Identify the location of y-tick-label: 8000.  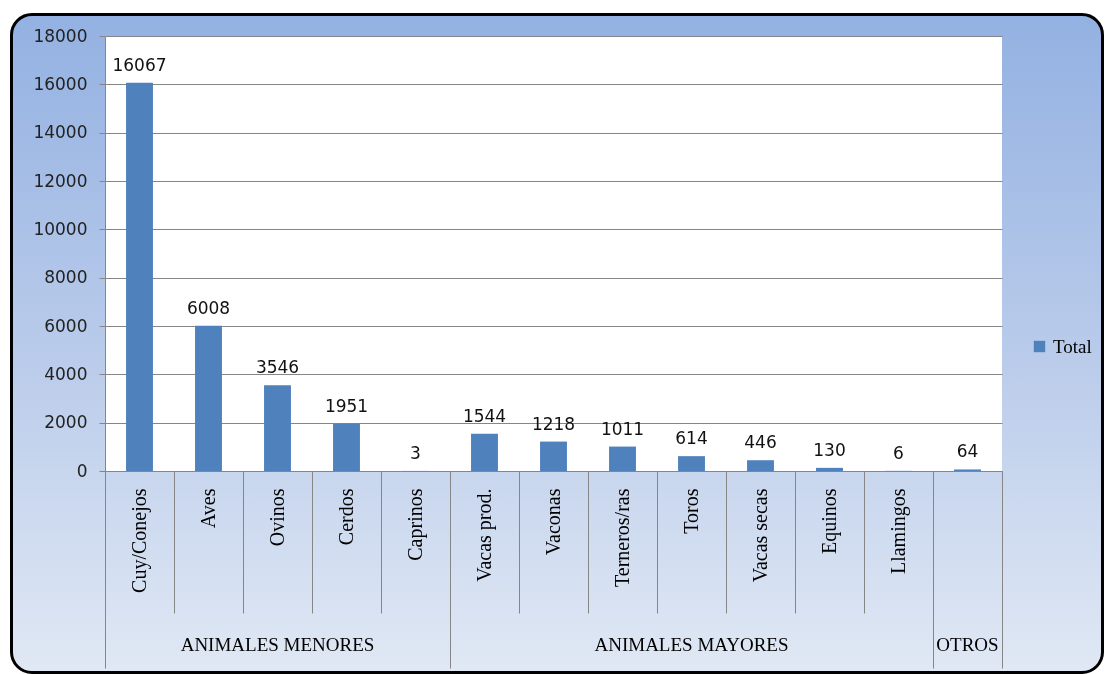
(66, 277).